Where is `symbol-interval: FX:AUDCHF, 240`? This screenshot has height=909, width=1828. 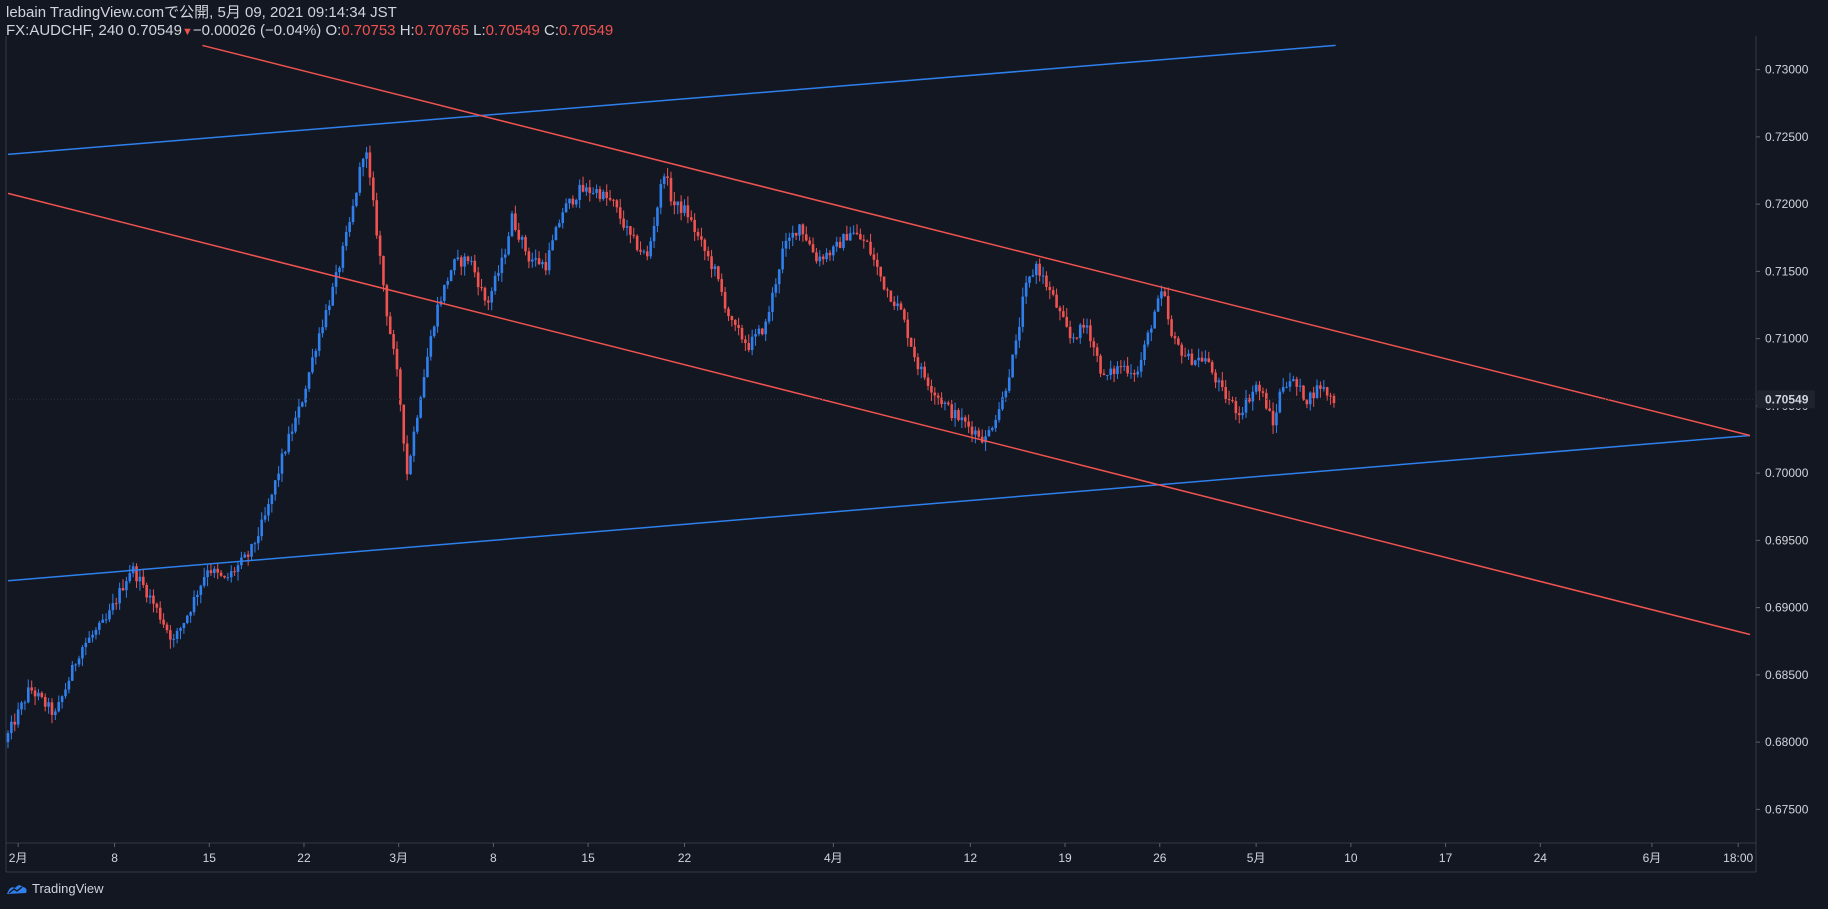 symbol-interval: FX:AUDCHF, 240 is located at coordinates (65, 30).